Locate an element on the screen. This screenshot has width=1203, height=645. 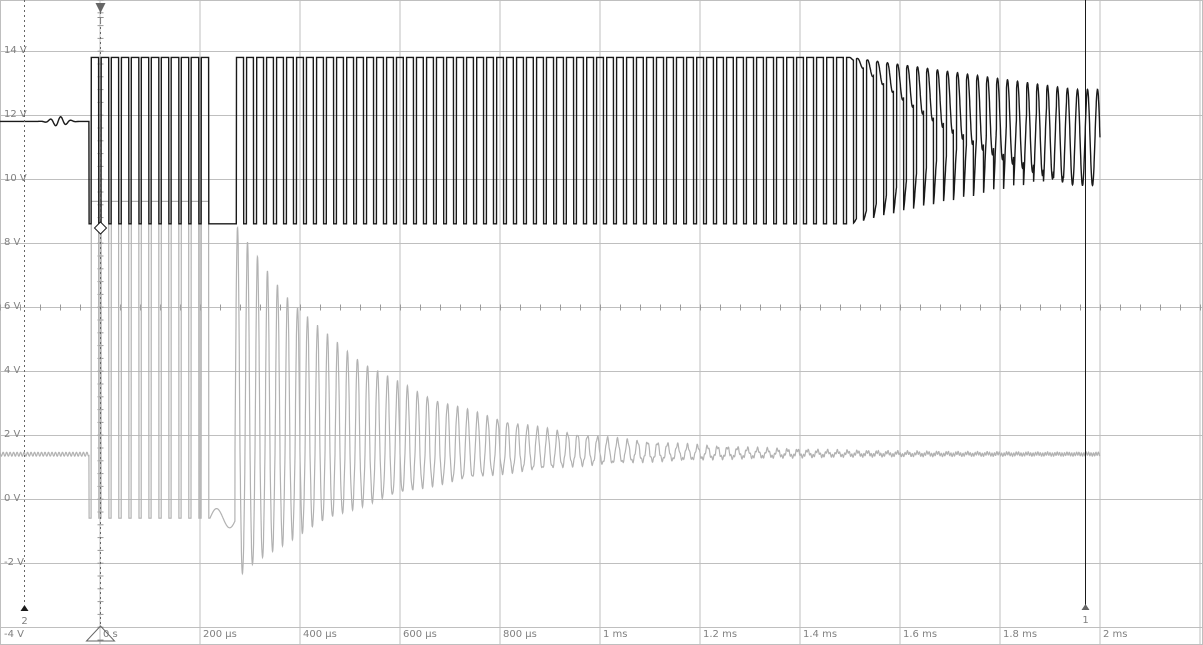
y-tick-label: 10 V is located at coordinates (15, 178).